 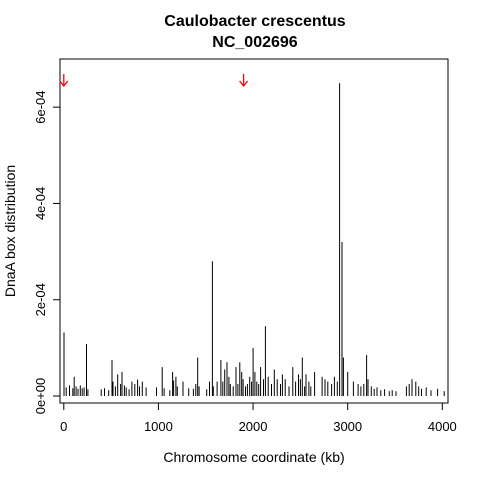 What do you see at coordinates (40, 299) in the screenshot?
I see `y-tick-label: 2e-04` at bounding box center [40, 299].